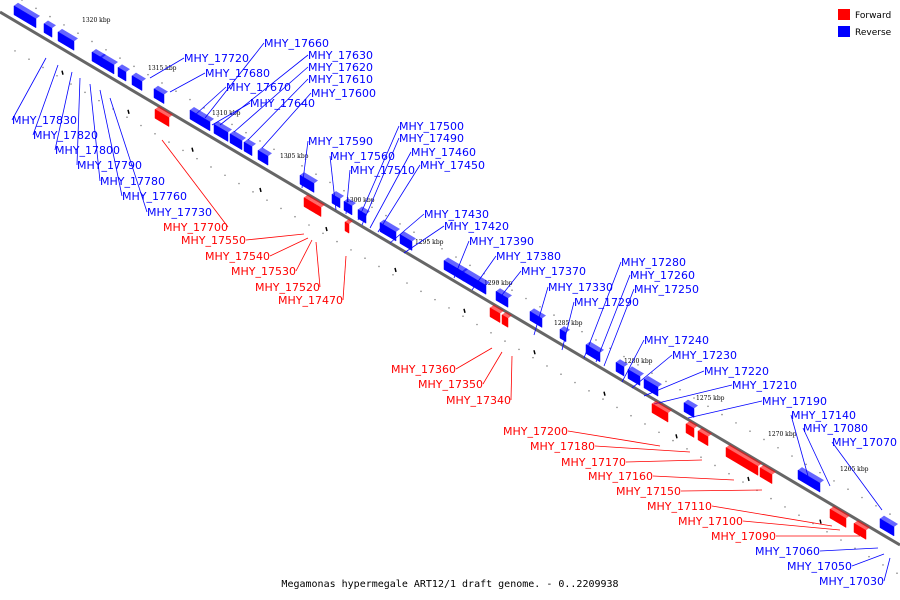  Describe the element at coordinates (662, 275) in the screenshot. I see `reverse-gene-label: MHY_17260` at that location.